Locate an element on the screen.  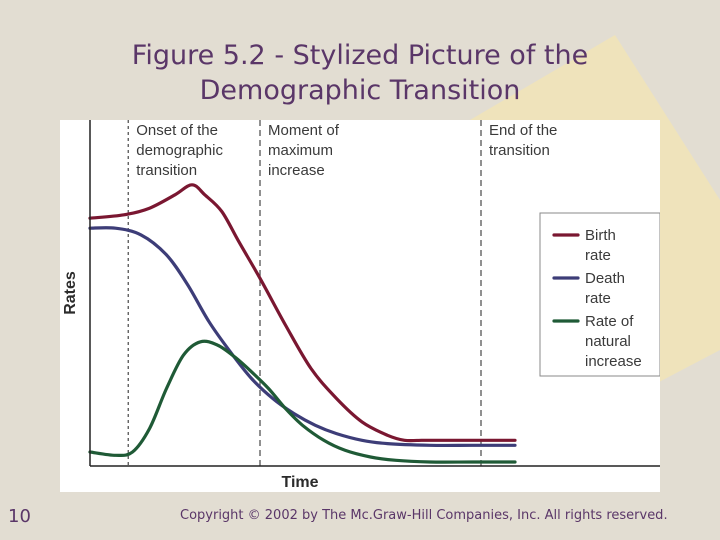
marker-label-1-line-3: transition is located at coordinates (166, 170).